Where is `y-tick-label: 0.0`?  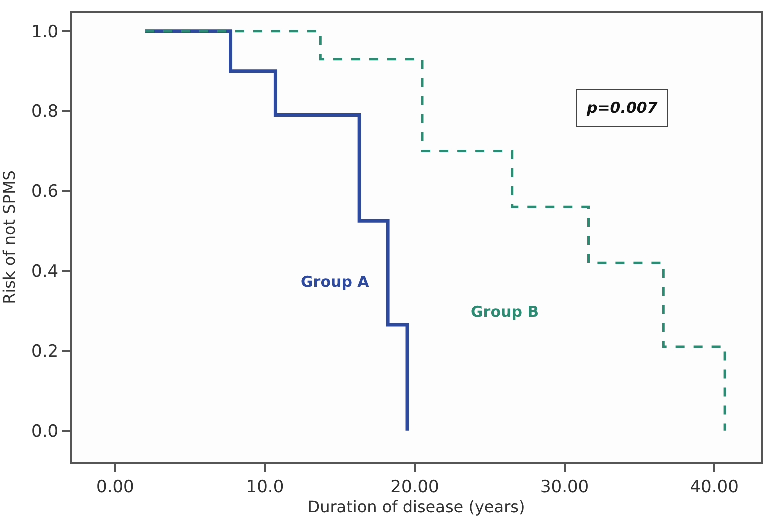
y-tick-label: 0.0 is located at coordinates (45, 432).